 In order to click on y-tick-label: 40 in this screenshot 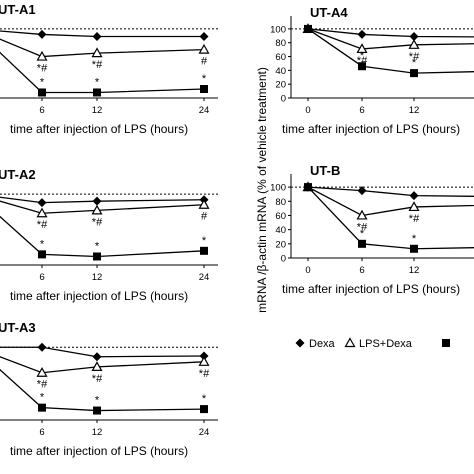, I will do `click(280, 230)`.